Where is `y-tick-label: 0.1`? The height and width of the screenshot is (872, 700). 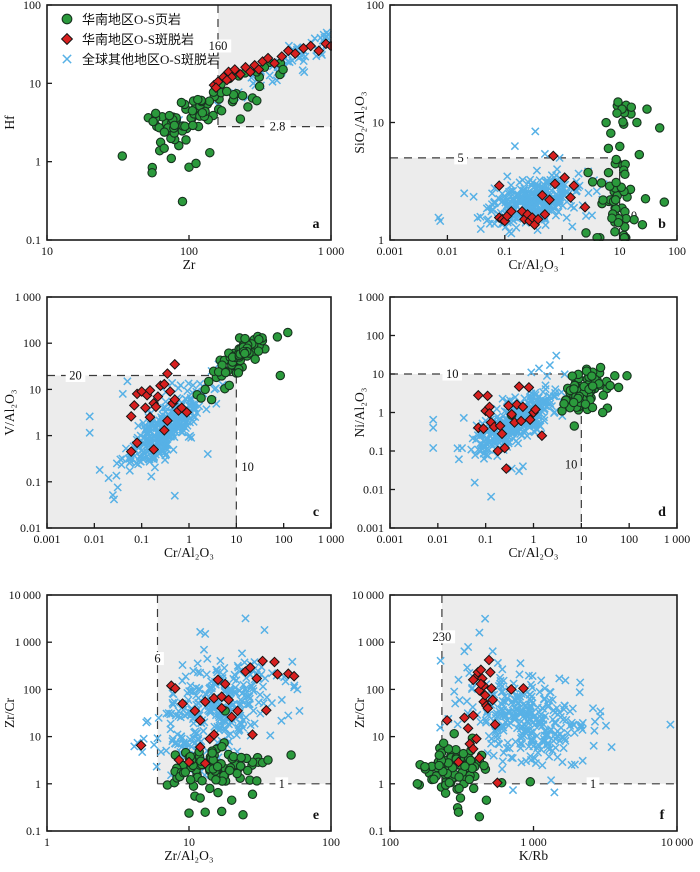
y-tick-label: 0.1 is located at coordinates (376, 831).